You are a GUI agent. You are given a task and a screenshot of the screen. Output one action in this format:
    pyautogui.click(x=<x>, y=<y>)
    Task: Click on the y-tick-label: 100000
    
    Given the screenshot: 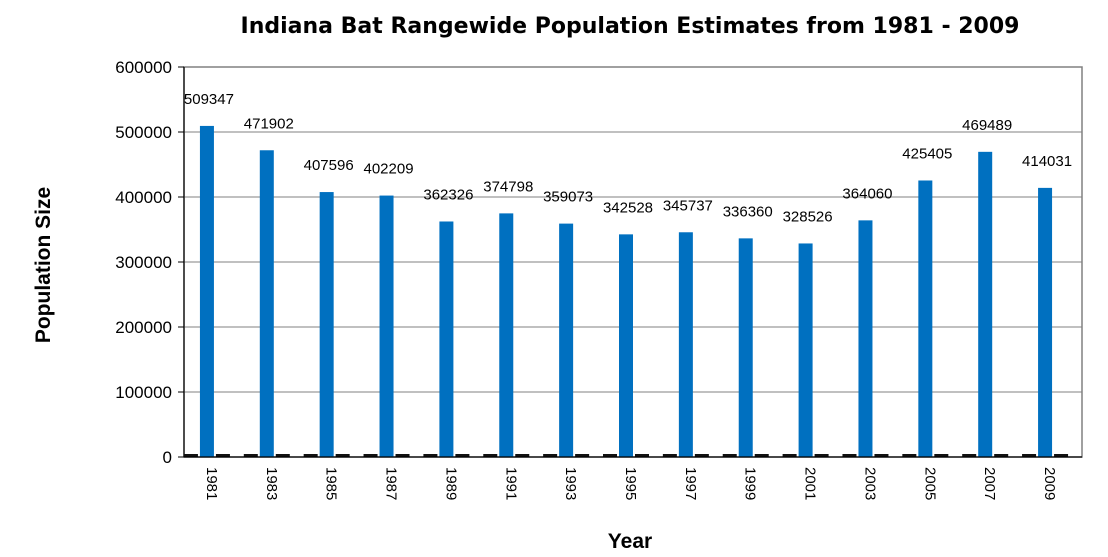 What is the action you would take?
    pyautogui.click(x=143, y=392)
    